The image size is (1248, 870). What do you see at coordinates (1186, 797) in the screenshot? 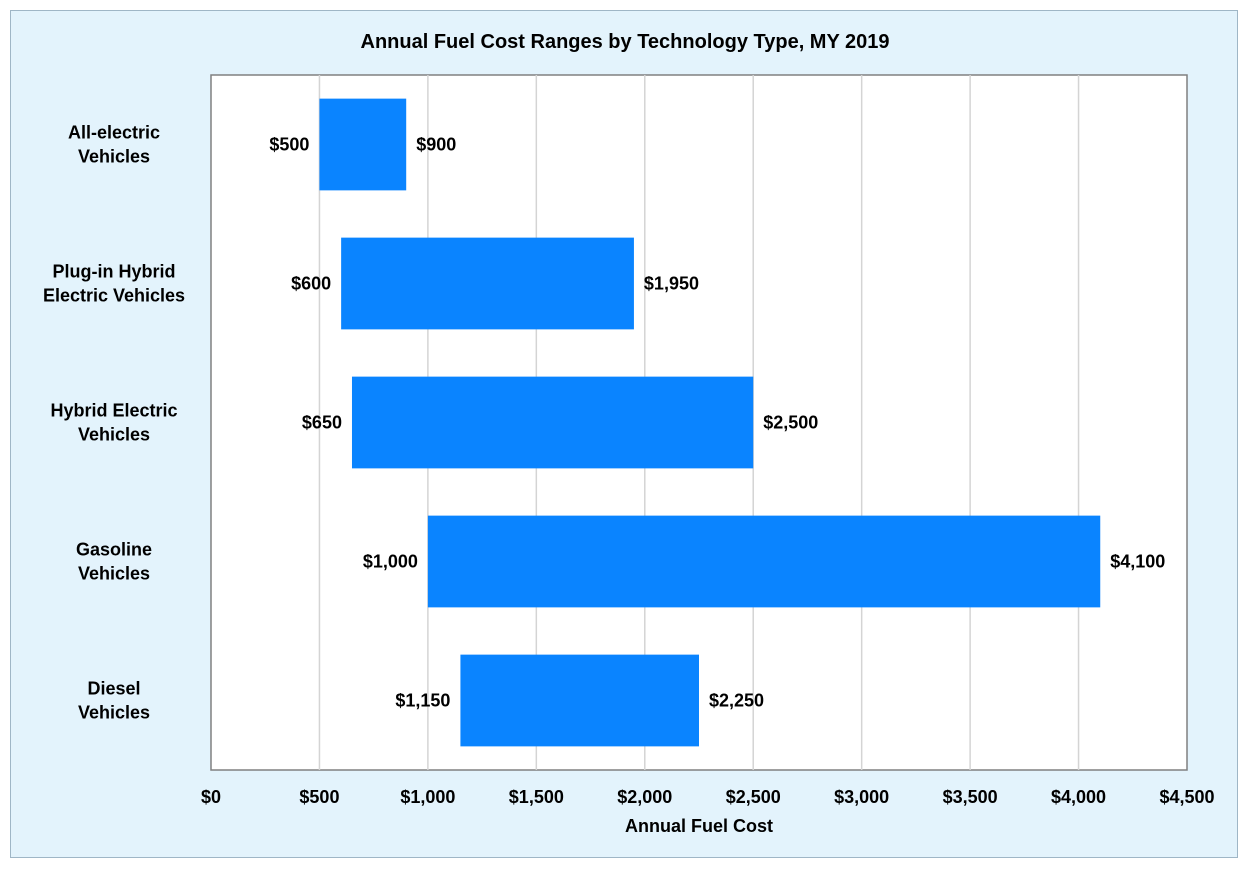
I see `x-tick-label: $4,500` at bounding box center [1186, 797].